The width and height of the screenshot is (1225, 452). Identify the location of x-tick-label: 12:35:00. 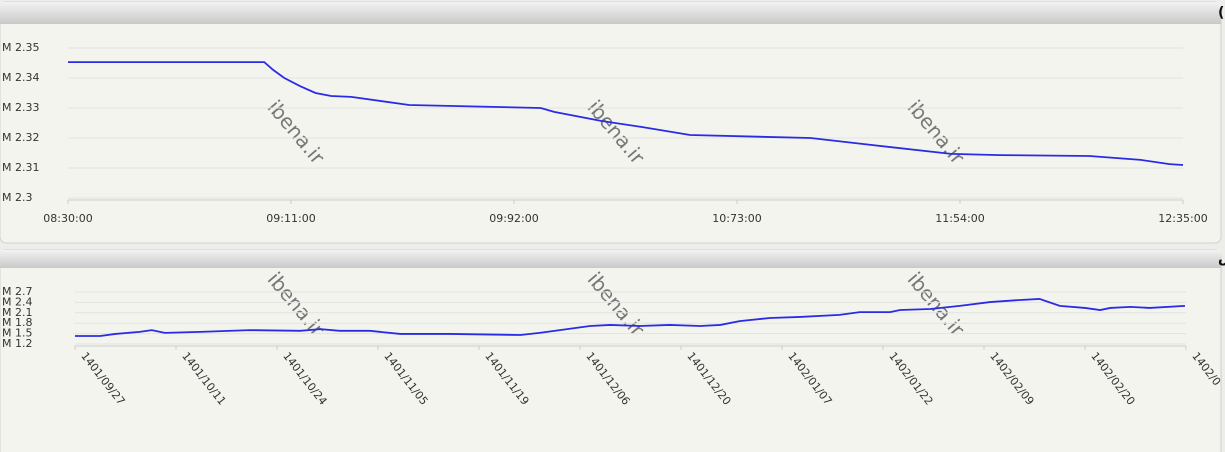
(1182, 218).